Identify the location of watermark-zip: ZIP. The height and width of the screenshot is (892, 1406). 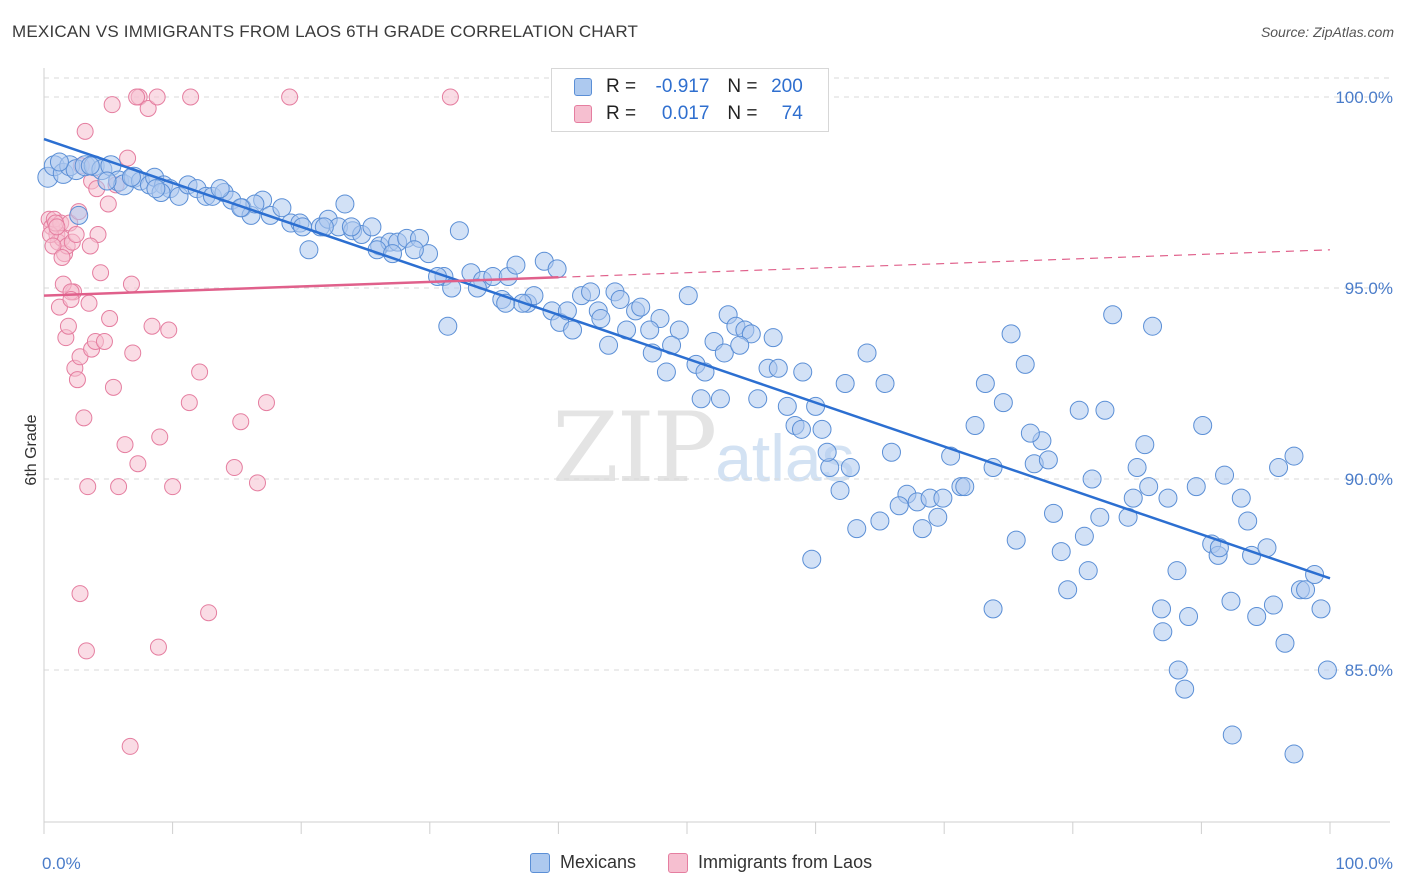
(634, 448).